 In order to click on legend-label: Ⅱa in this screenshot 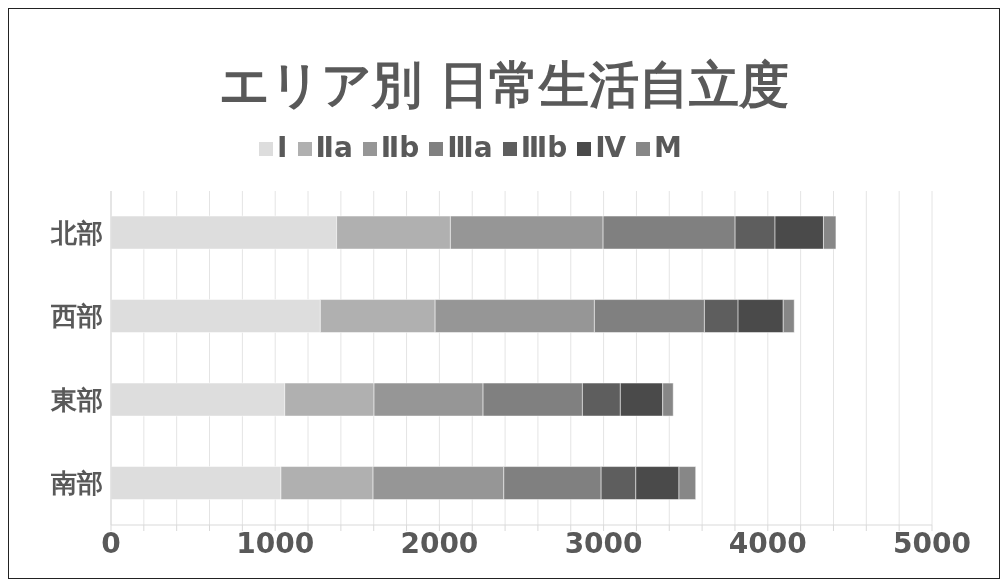, I will do `click(334, 147)`.